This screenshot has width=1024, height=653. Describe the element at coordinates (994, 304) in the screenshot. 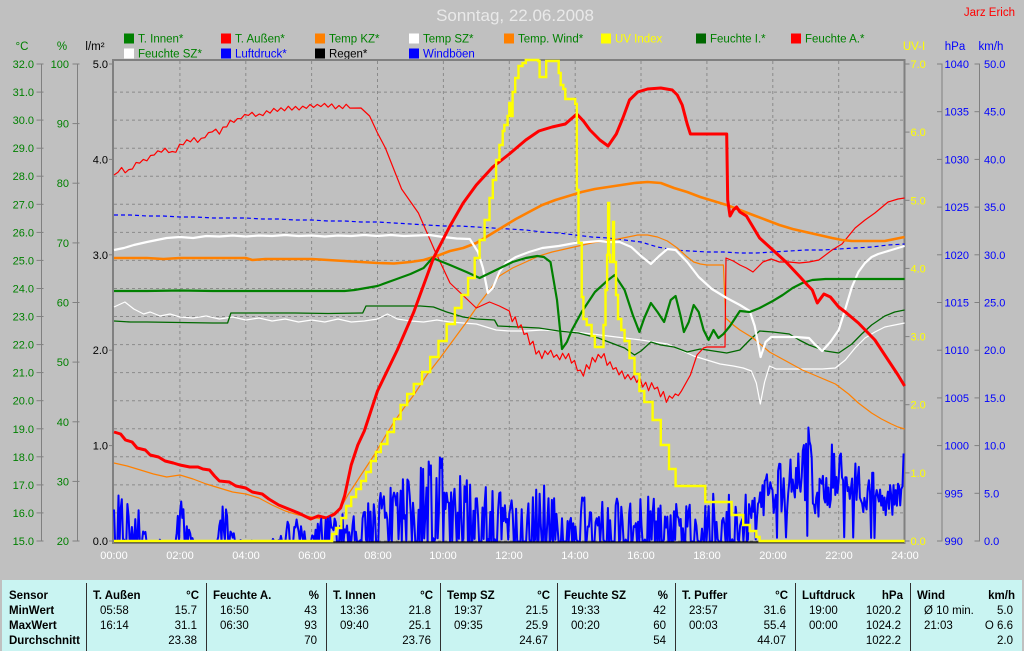

I see `svg-text: 25.0` at that location.